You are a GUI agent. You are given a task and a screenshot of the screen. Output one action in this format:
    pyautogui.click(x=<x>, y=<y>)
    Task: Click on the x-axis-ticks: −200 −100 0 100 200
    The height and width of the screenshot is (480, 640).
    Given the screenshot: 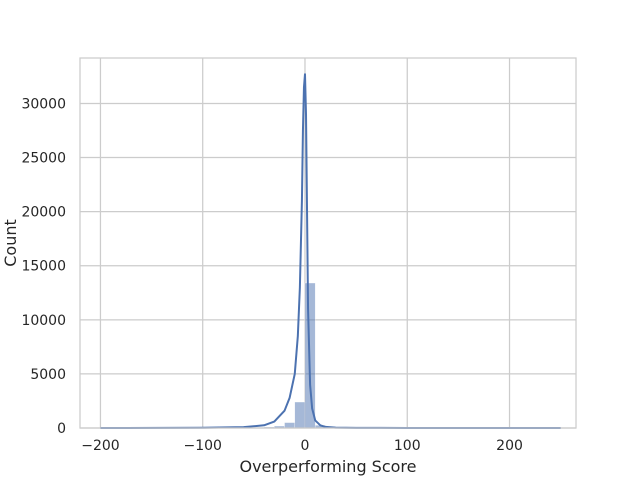 What is the action you would take?
    pyautogui.click(x=302, y=446)
    